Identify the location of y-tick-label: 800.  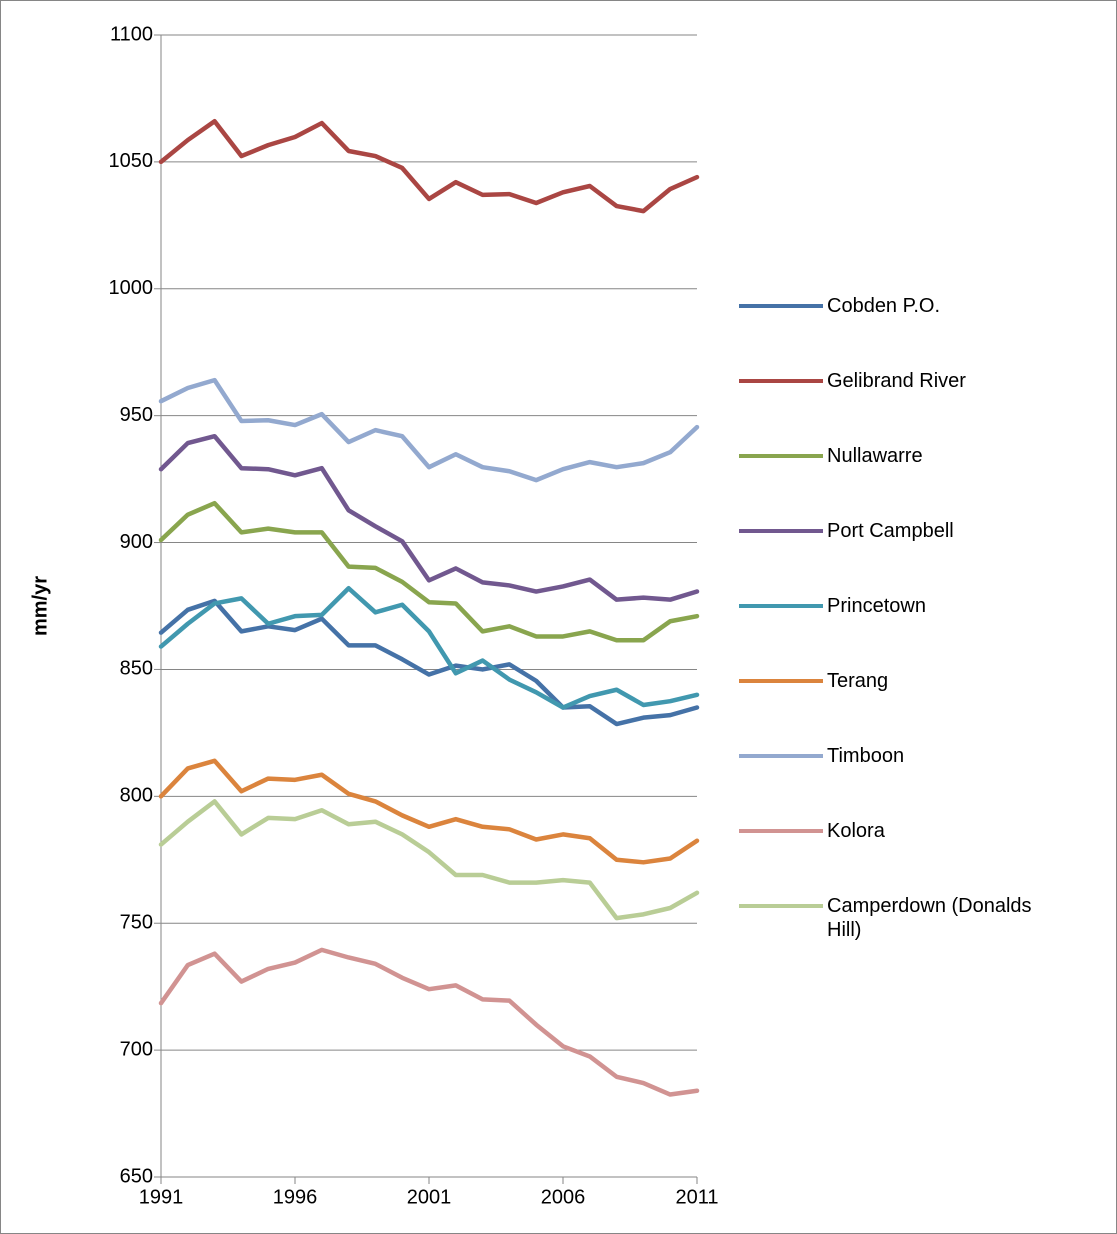
(136, 796).